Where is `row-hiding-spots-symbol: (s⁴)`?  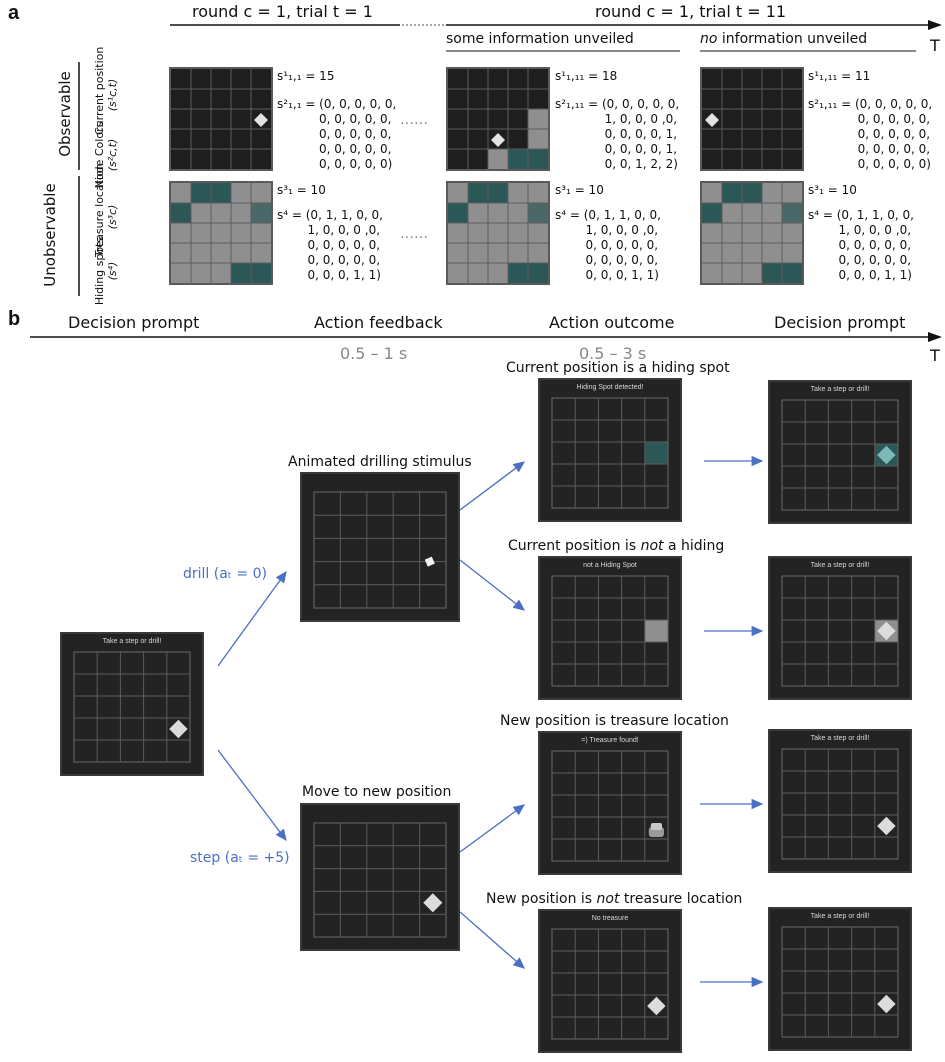
row-hiding-spots-symbol: (s⁴) is located at coordinates (112, 271).